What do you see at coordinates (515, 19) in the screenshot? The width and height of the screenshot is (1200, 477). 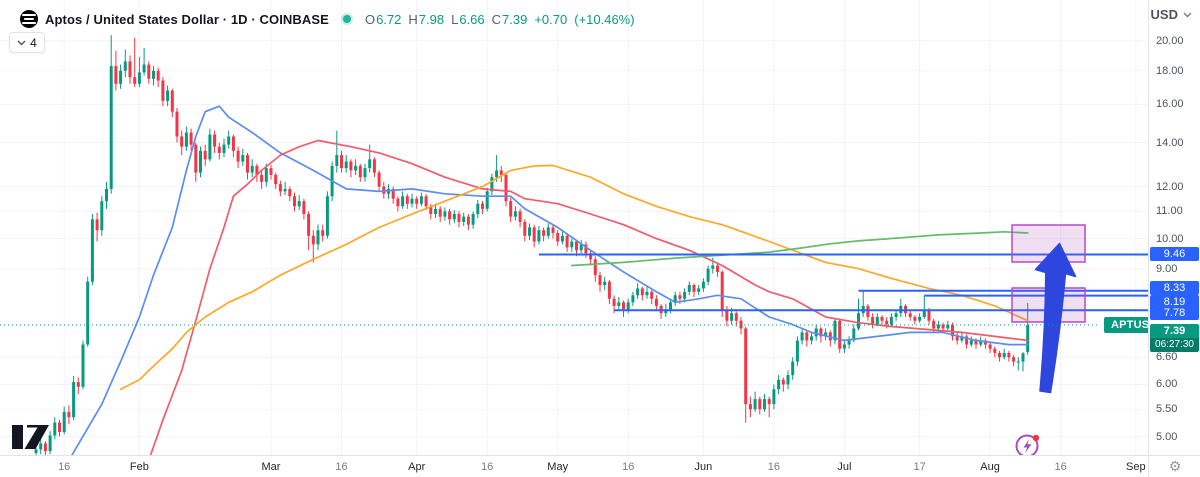 I see `close-value: 7.39` at bounding box center [515, 19].